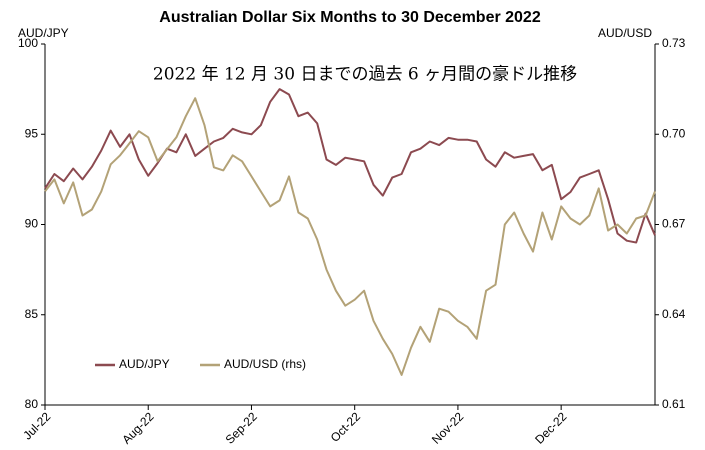  I want to click on chart-subtitle: 2022 年 12 月 30 日までの過去 6 ヶ月間の豪ドル推移, so click(365, 74).